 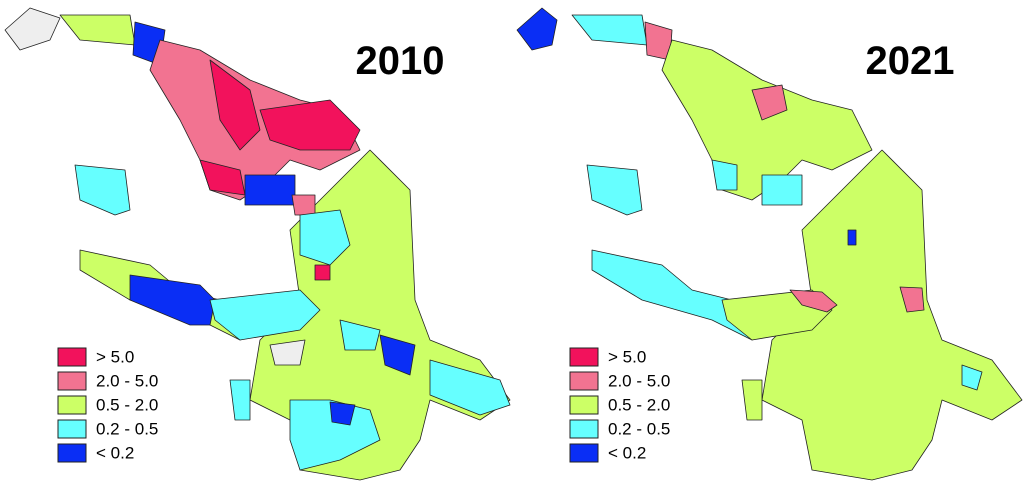 I want to click on panel-title: 2021, so click(x=910, y=61).